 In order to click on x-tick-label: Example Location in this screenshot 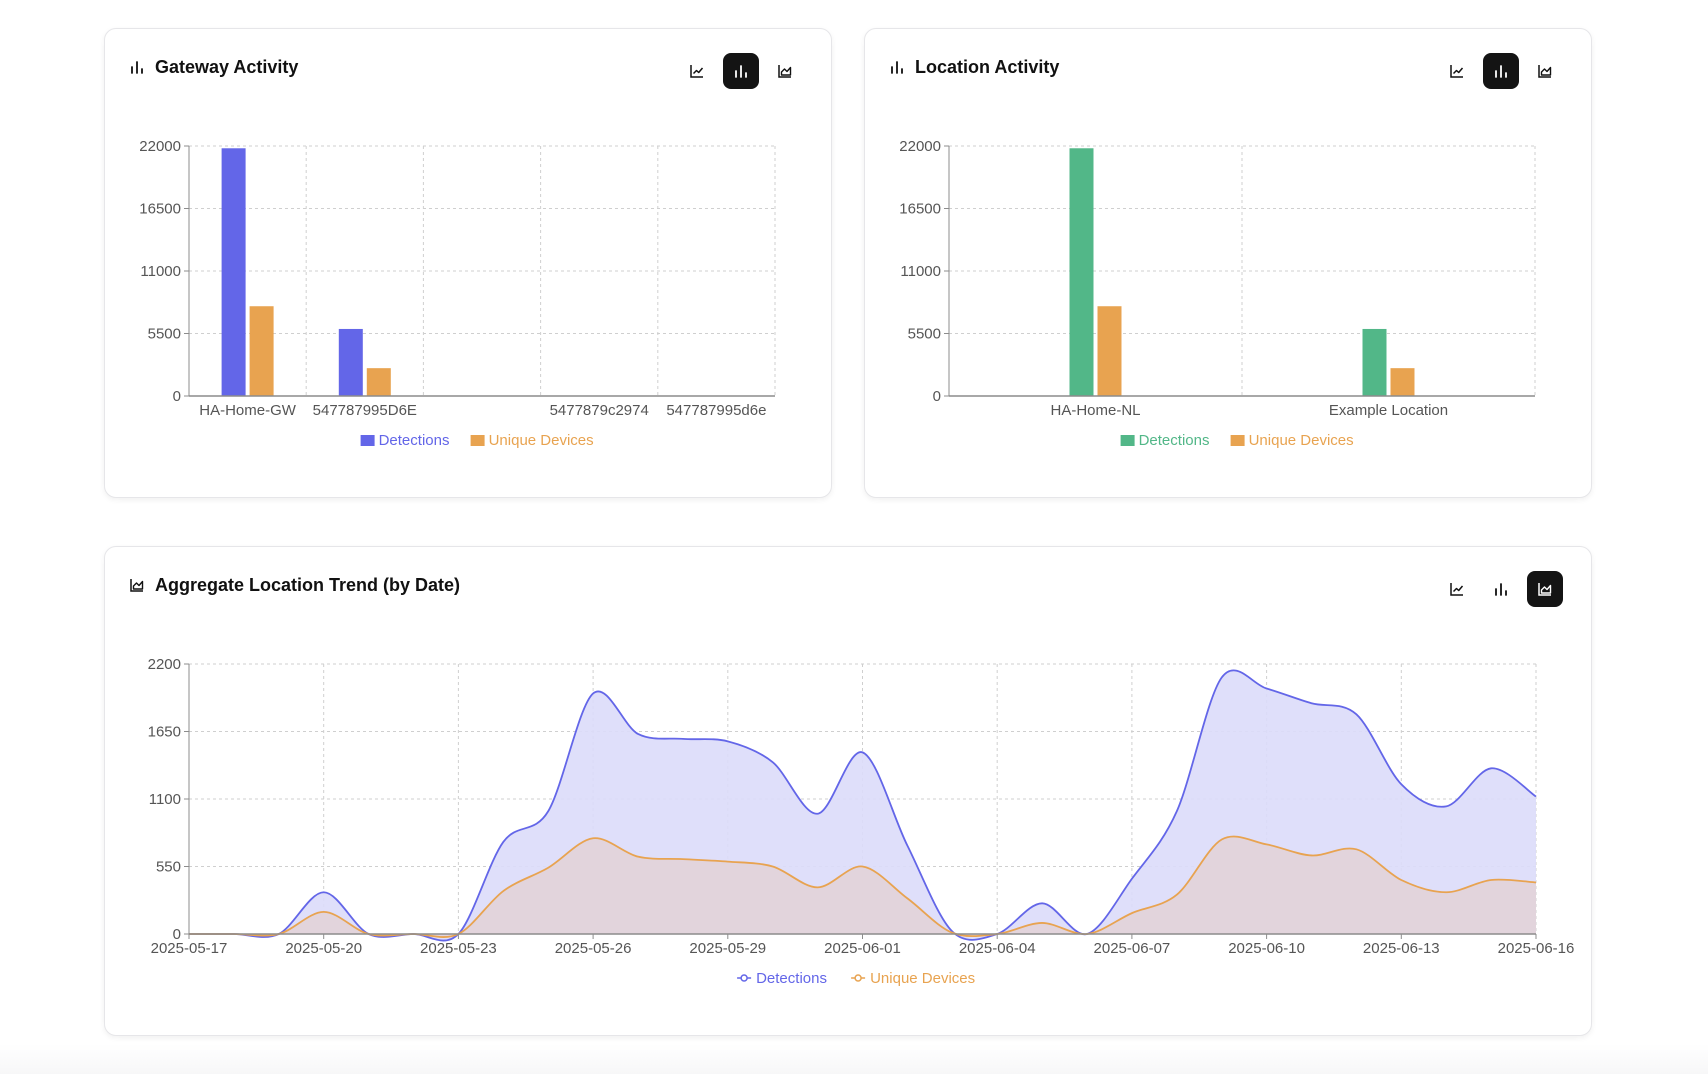, I will do `click(1388, 410)`.